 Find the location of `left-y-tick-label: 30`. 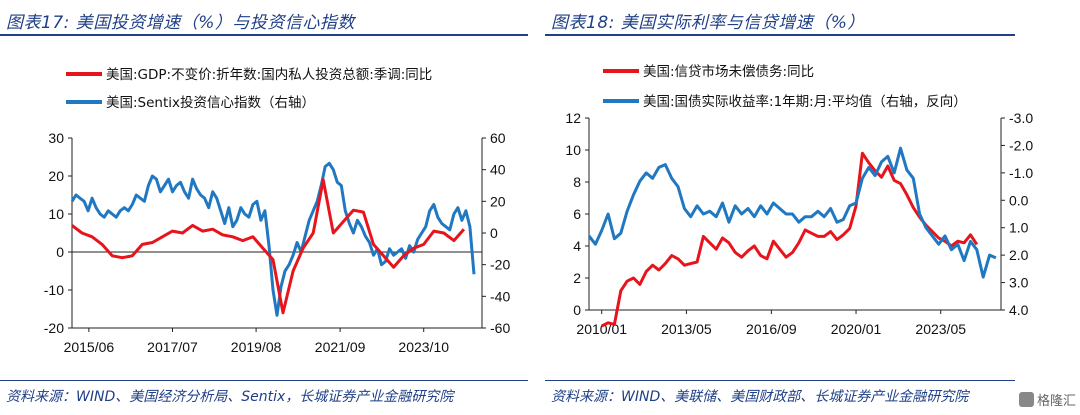

left-y-tick-label: 30 is located at coordinates (56, 138).